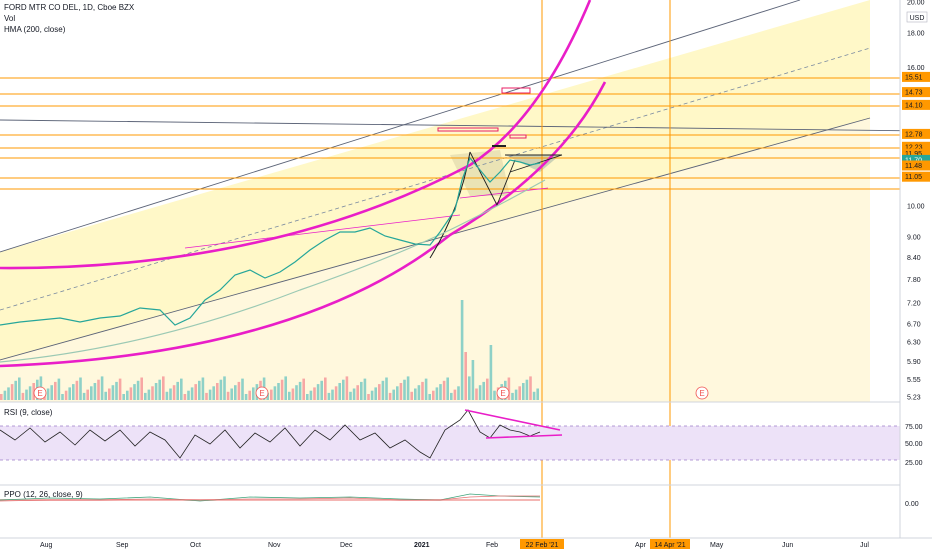  Describe the element at coordinates (465, 125) in the screenshot. I see `horizontal-trendline` at that location.